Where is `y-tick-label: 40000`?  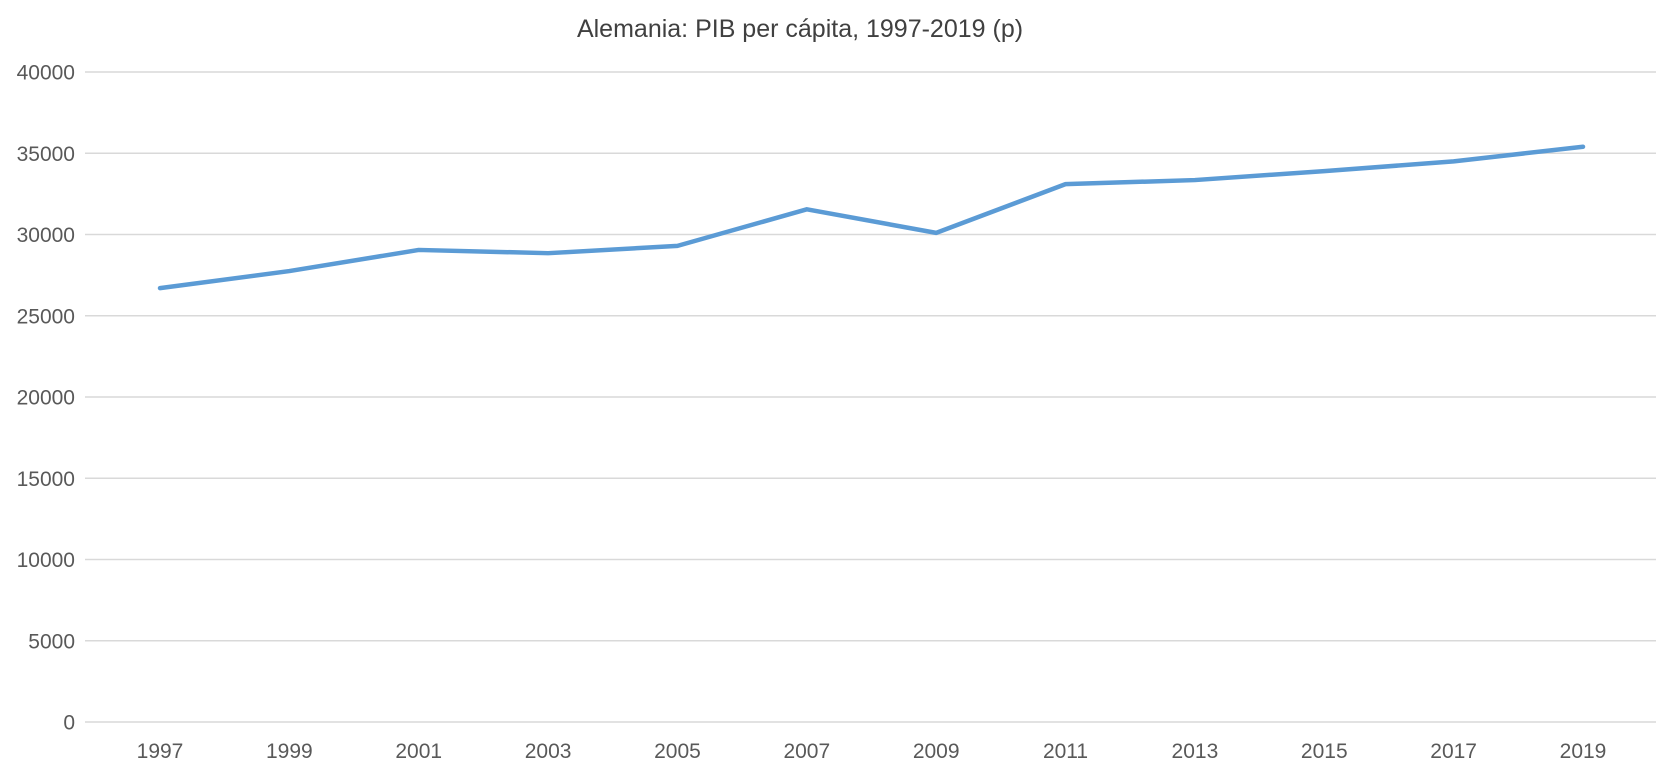
y-tick-label: 40000 is located at coordinates (46, 73).